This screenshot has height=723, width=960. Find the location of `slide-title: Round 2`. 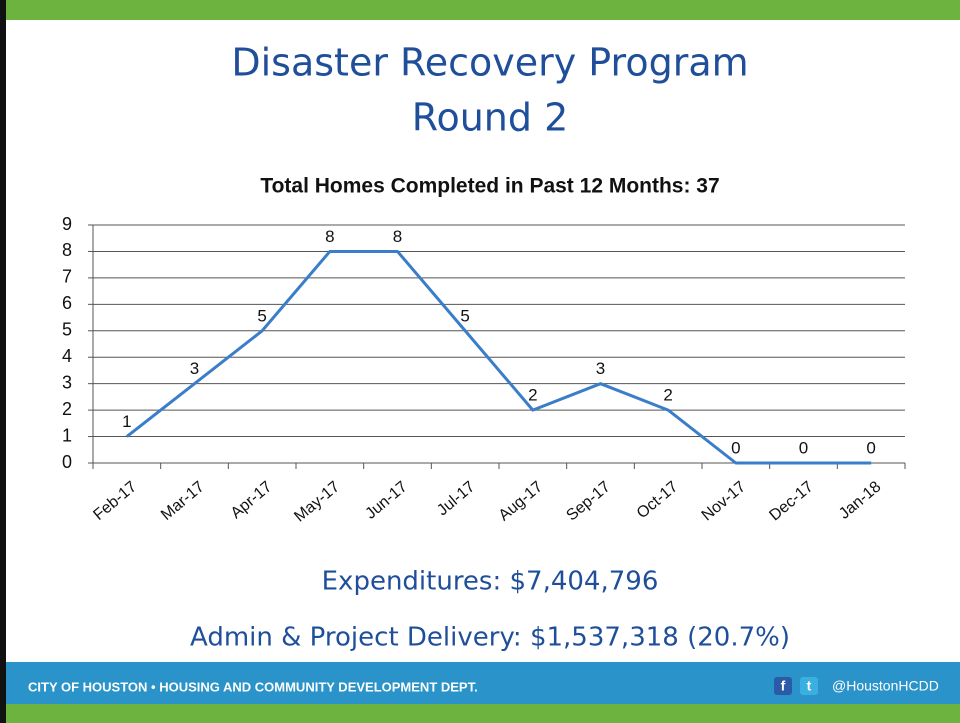

slide-title: Round 2 is located at coordinates (490, 118).